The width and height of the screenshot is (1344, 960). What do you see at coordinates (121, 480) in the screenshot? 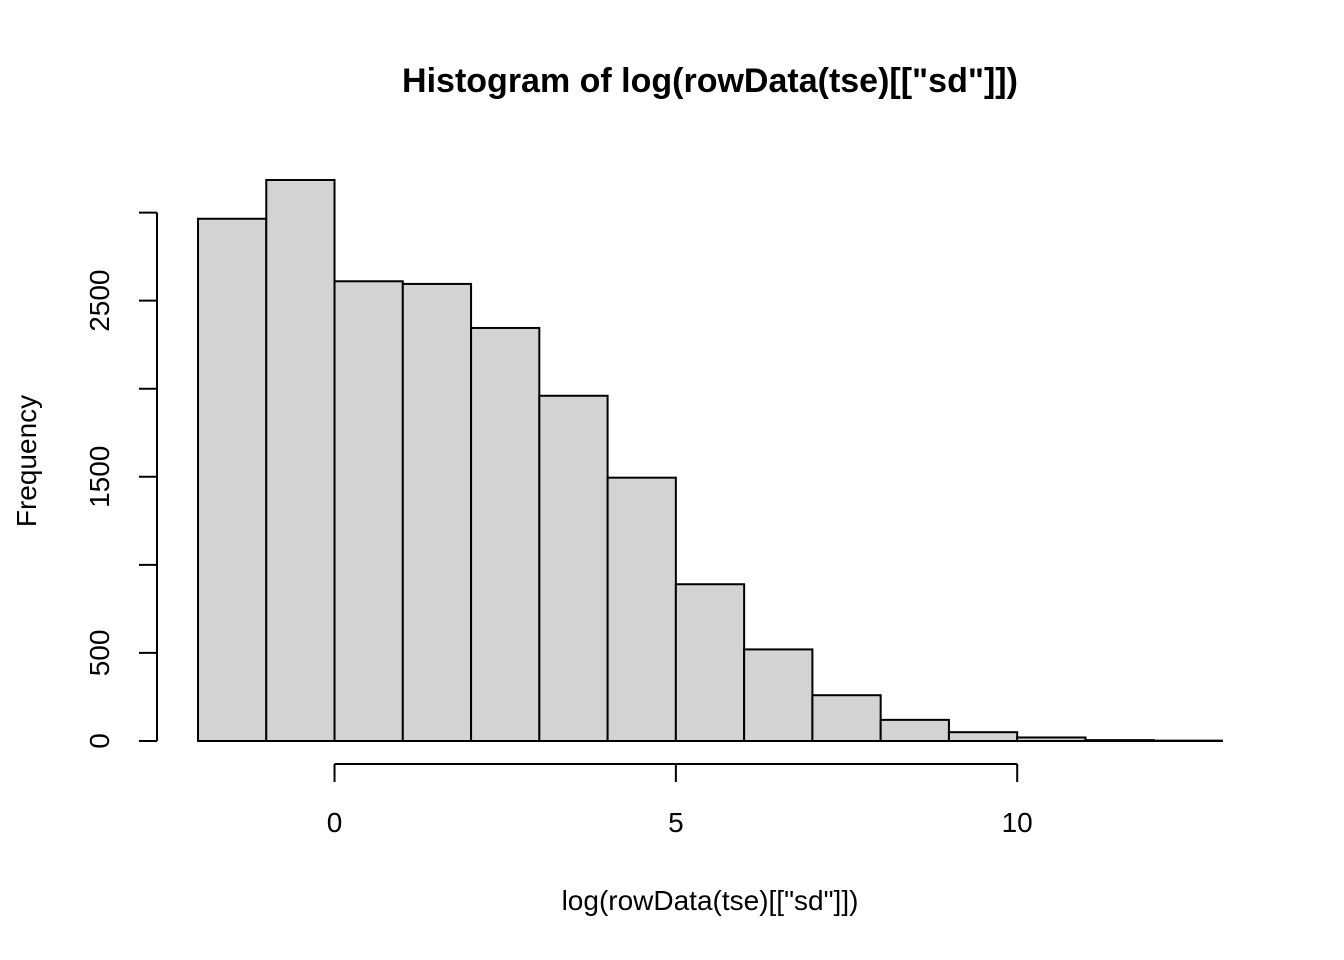
I see `y-axis: 0 500 1500 2500` at bounding box center [121, 480].